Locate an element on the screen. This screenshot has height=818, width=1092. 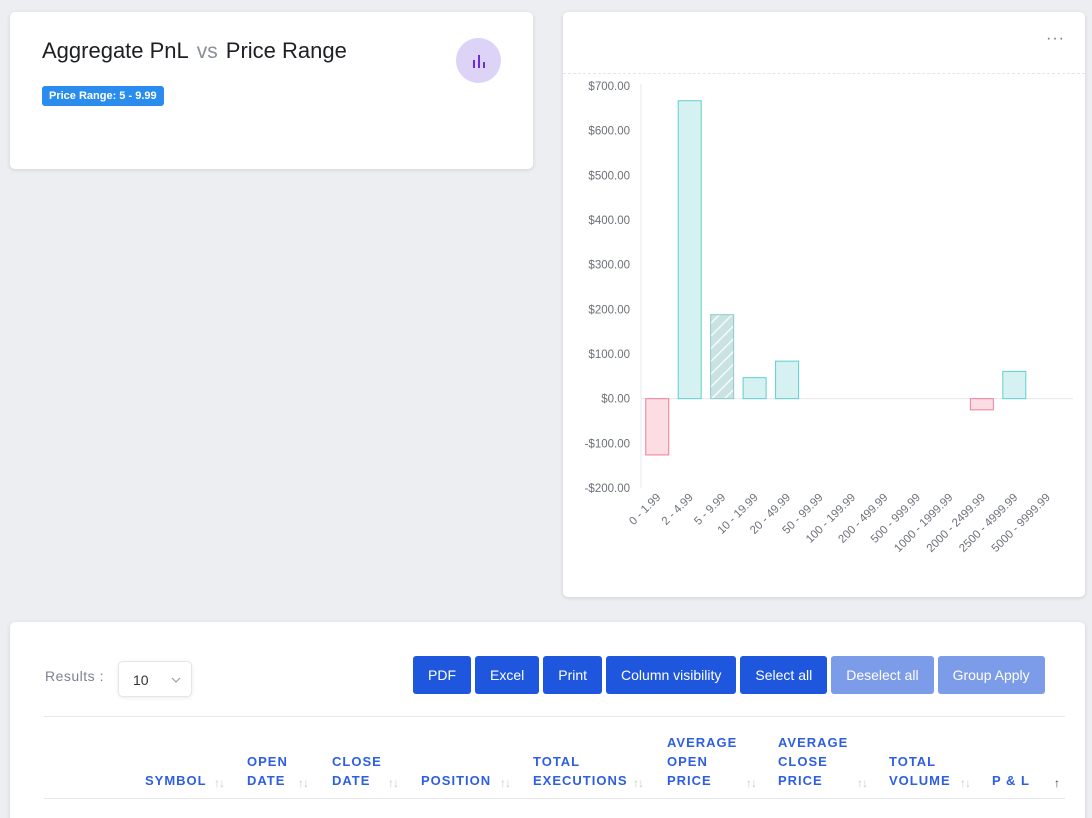
y-tick-label: $400.00 is located at coordinates (609, 221).